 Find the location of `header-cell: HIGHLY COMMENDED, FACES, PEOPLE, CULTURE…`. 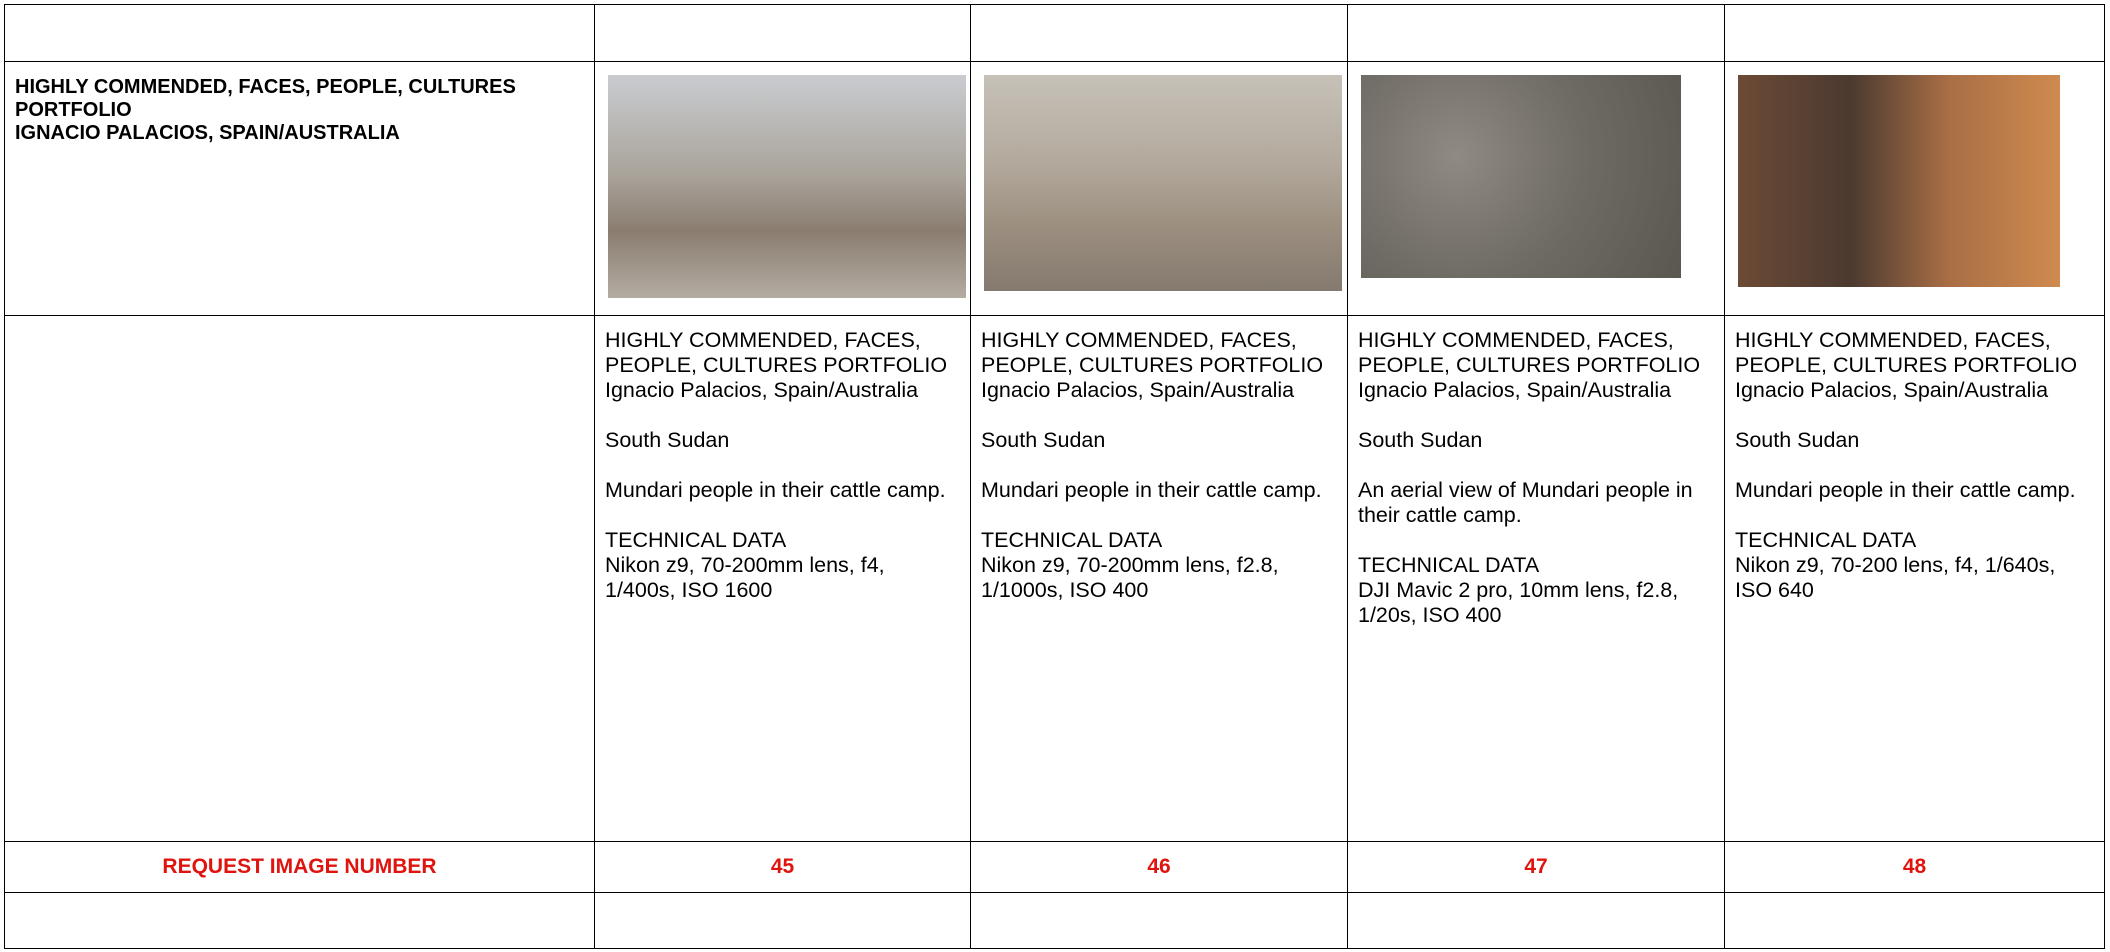

header-cell: HIGHLY COMMENDED, FACES, PEOPLE, CULTURE… is located at coordinates (299, 188).